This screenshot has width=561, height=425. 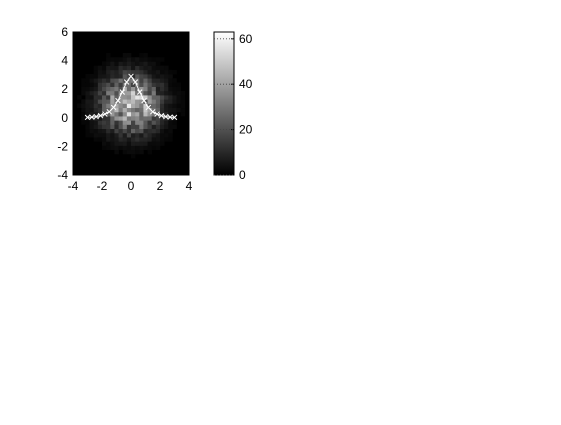 What do you see at coordinates (64, 118) in the screenshot?
I see `y-tick-label: 0` at bounding box center [64, 118].